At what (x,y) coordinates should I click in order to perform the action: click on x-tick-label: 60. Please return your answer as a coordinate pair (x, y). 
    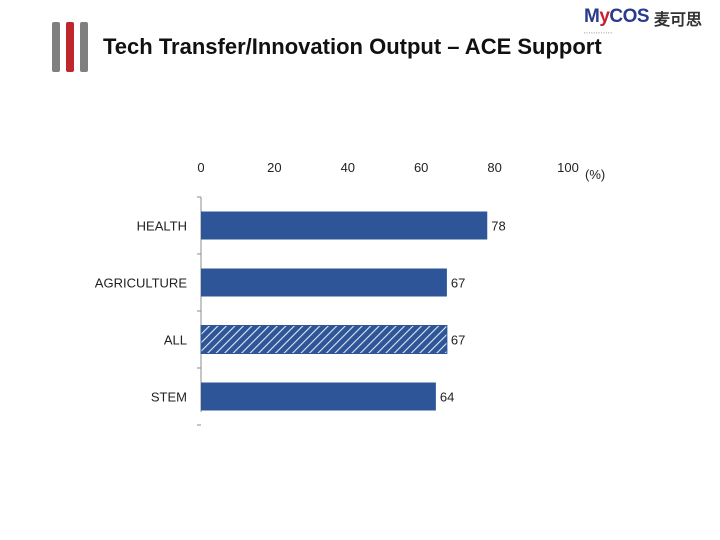
    Looking at the image, I should click on (421, 167).